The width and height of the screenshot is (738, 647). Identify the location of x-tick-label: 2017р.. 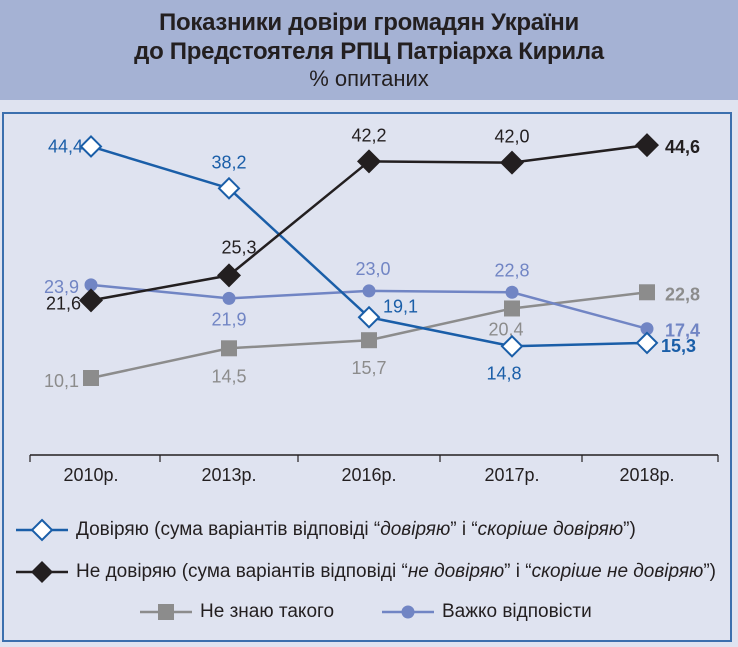
(511, 475).